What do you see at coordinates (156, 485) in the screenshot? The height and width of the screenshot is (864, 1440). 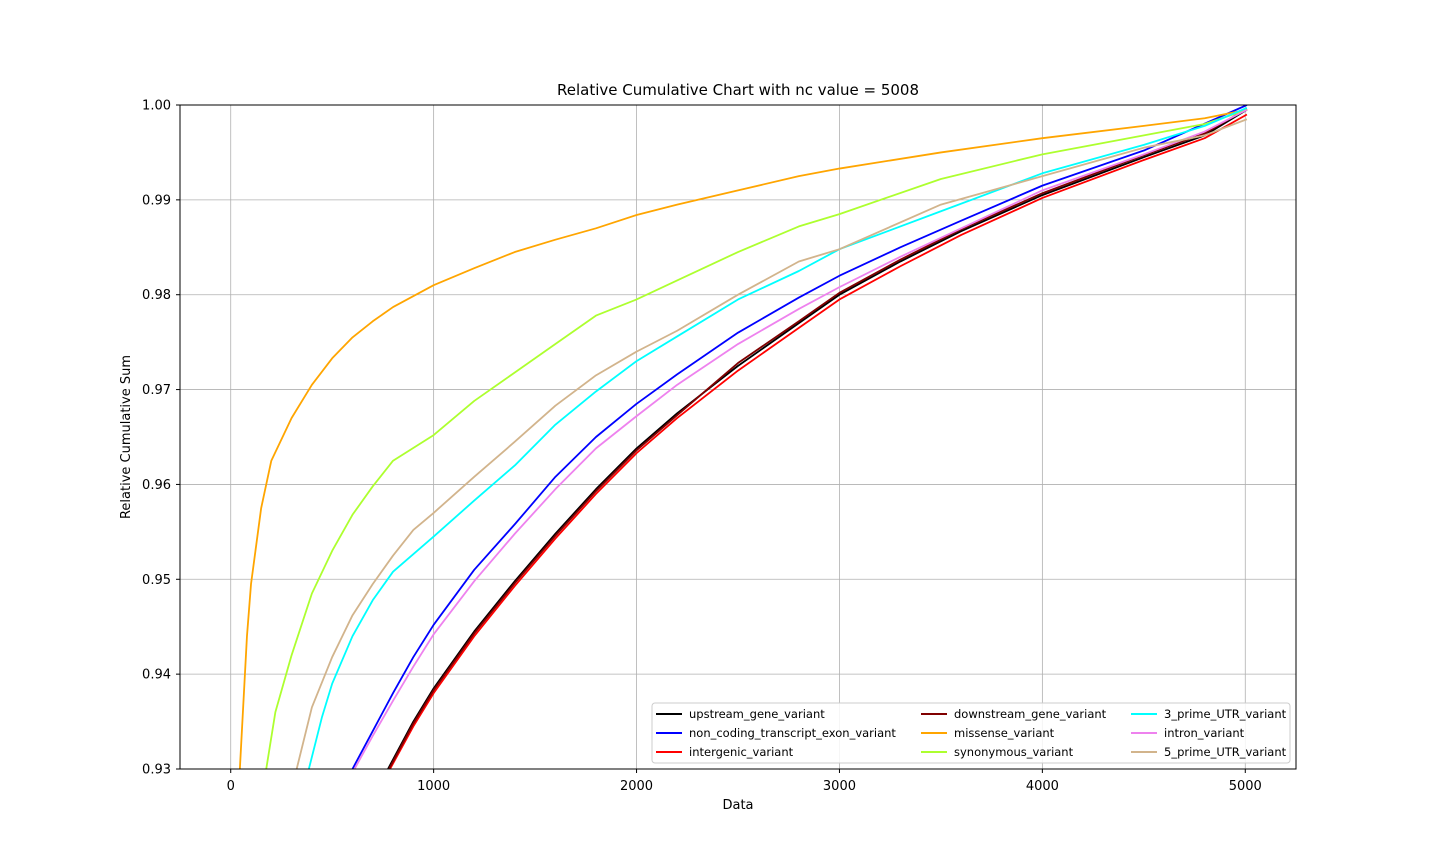 I see `y-tick-label: 0.96` at bounding box center [156, 485].